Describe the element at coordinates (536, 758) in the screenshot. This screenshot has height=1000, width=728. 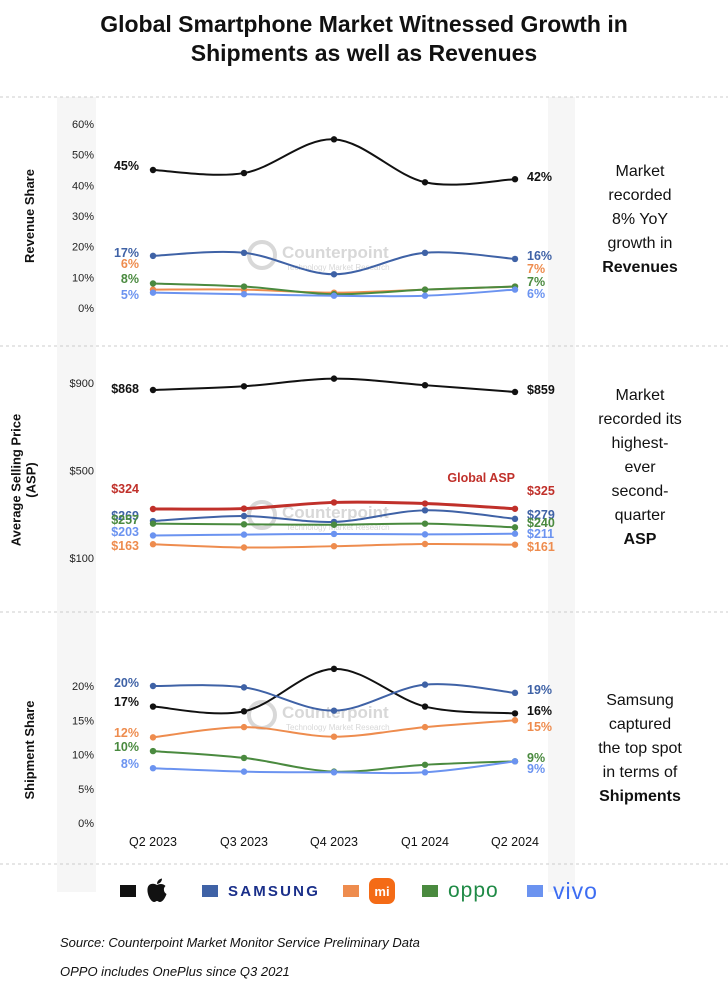
I see `end-value-label: 9%` at that location.